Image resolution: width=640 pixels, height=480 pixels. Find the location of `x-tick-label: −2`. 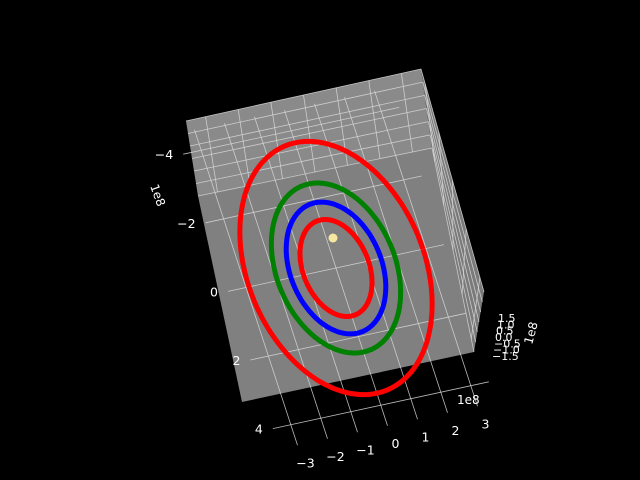

x-tick-label: −2 is located at coordinates (335, 456).